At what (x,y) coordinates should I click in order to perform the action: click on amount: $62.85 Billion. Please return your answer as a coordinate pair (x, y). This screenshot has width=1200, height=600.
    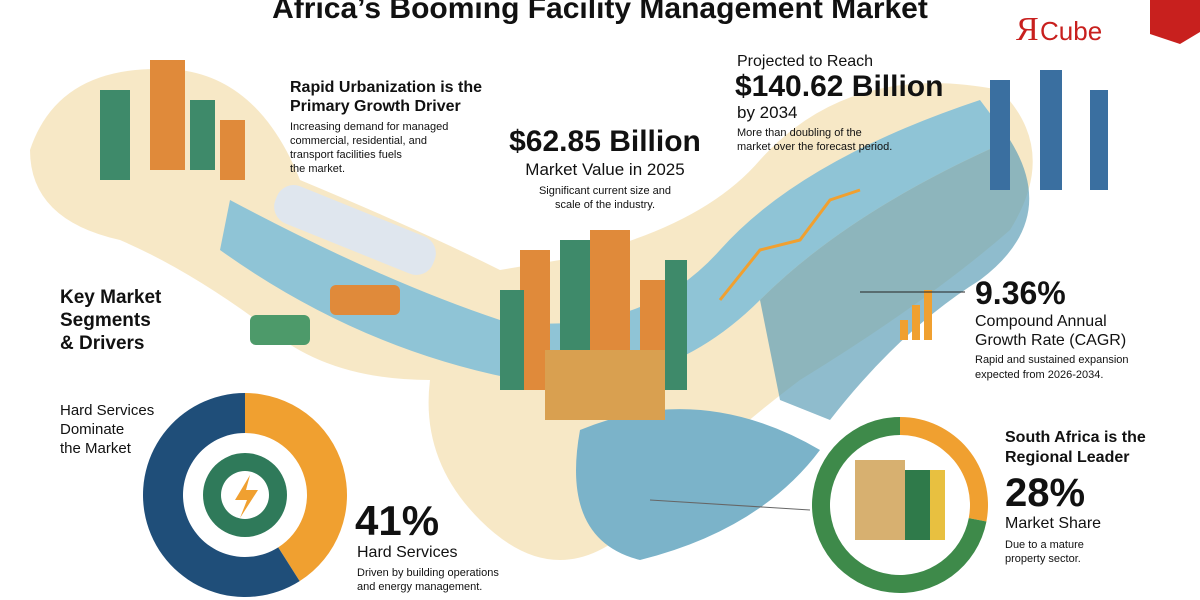
    Looking at the image, I should click on (605, 141).